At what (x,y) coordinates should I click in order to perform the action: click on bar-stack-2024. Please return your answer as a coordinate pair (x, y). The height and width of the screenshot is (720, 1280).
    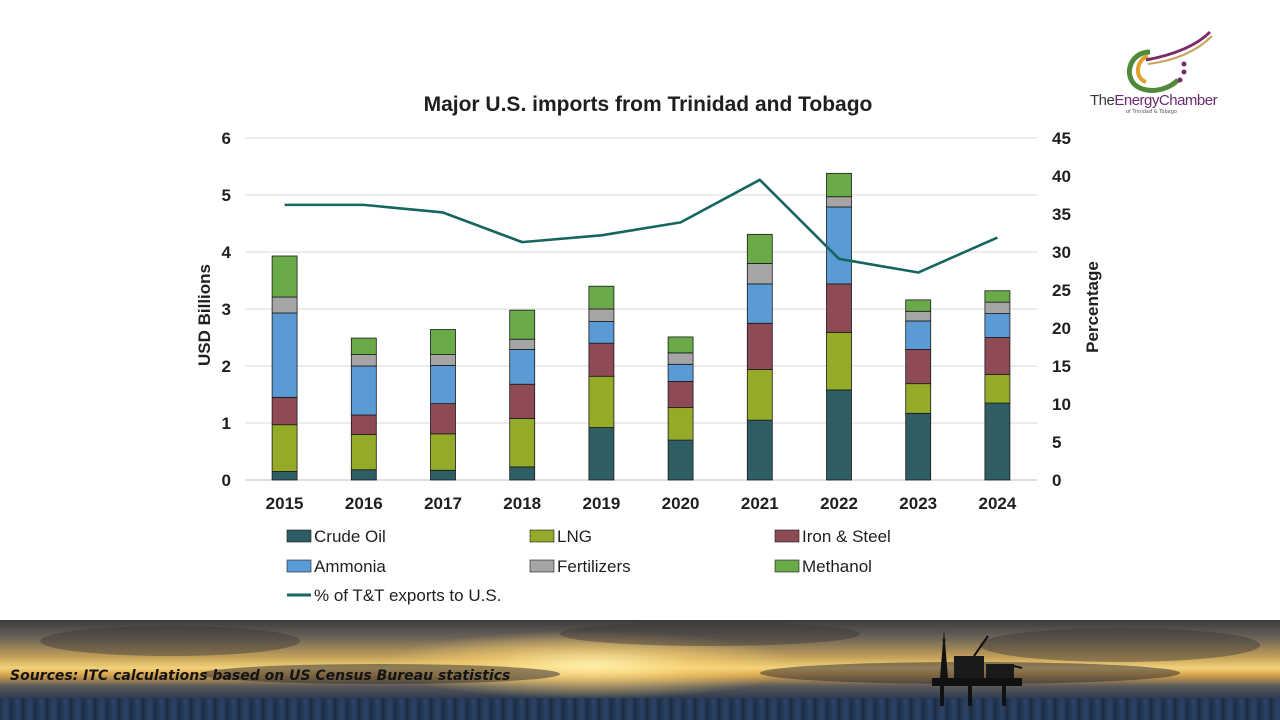
    Looking at the image, I should click on (997, 385).